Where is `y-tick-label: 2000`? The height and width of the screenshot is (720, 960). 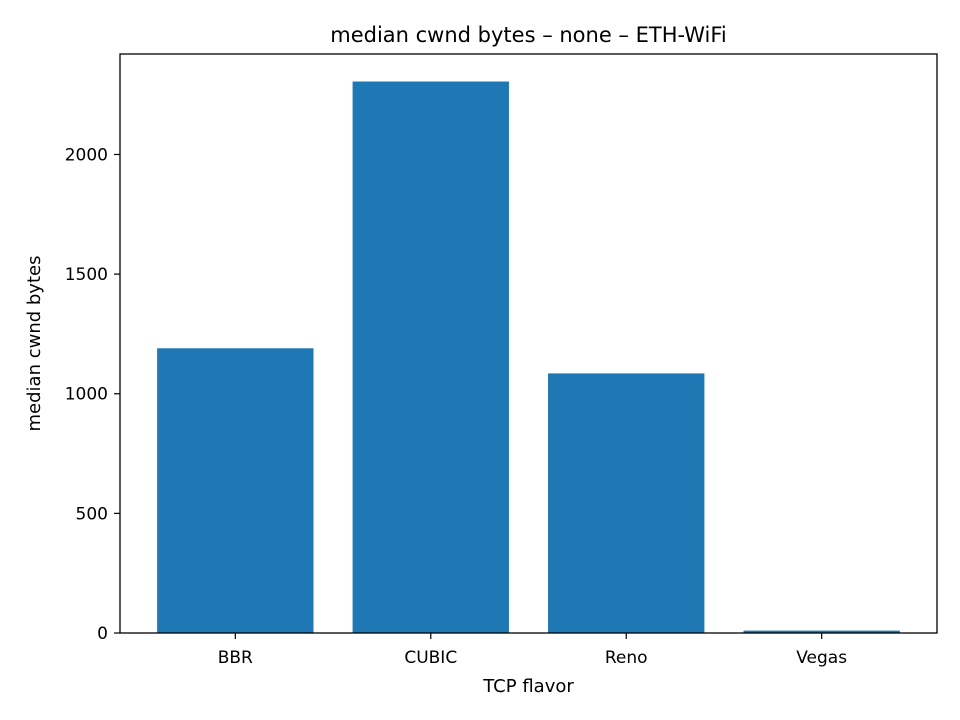 y-tick-label: 2000 is located at coordinates (86, 155).